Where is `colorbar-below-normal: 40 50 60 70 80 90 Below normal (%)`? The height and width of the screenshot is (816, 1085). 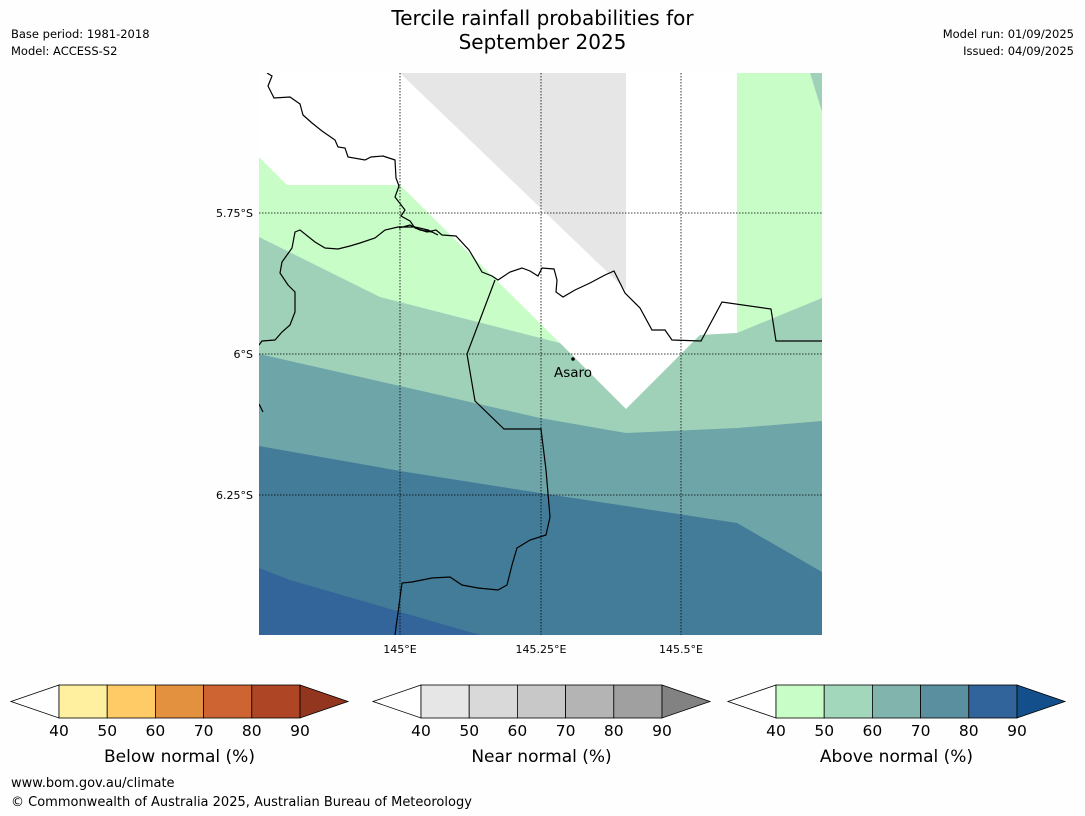
colorbar-below-normal: 40 50 60 70 80 90 Below normal (%) is located at coordinates (179, 725).